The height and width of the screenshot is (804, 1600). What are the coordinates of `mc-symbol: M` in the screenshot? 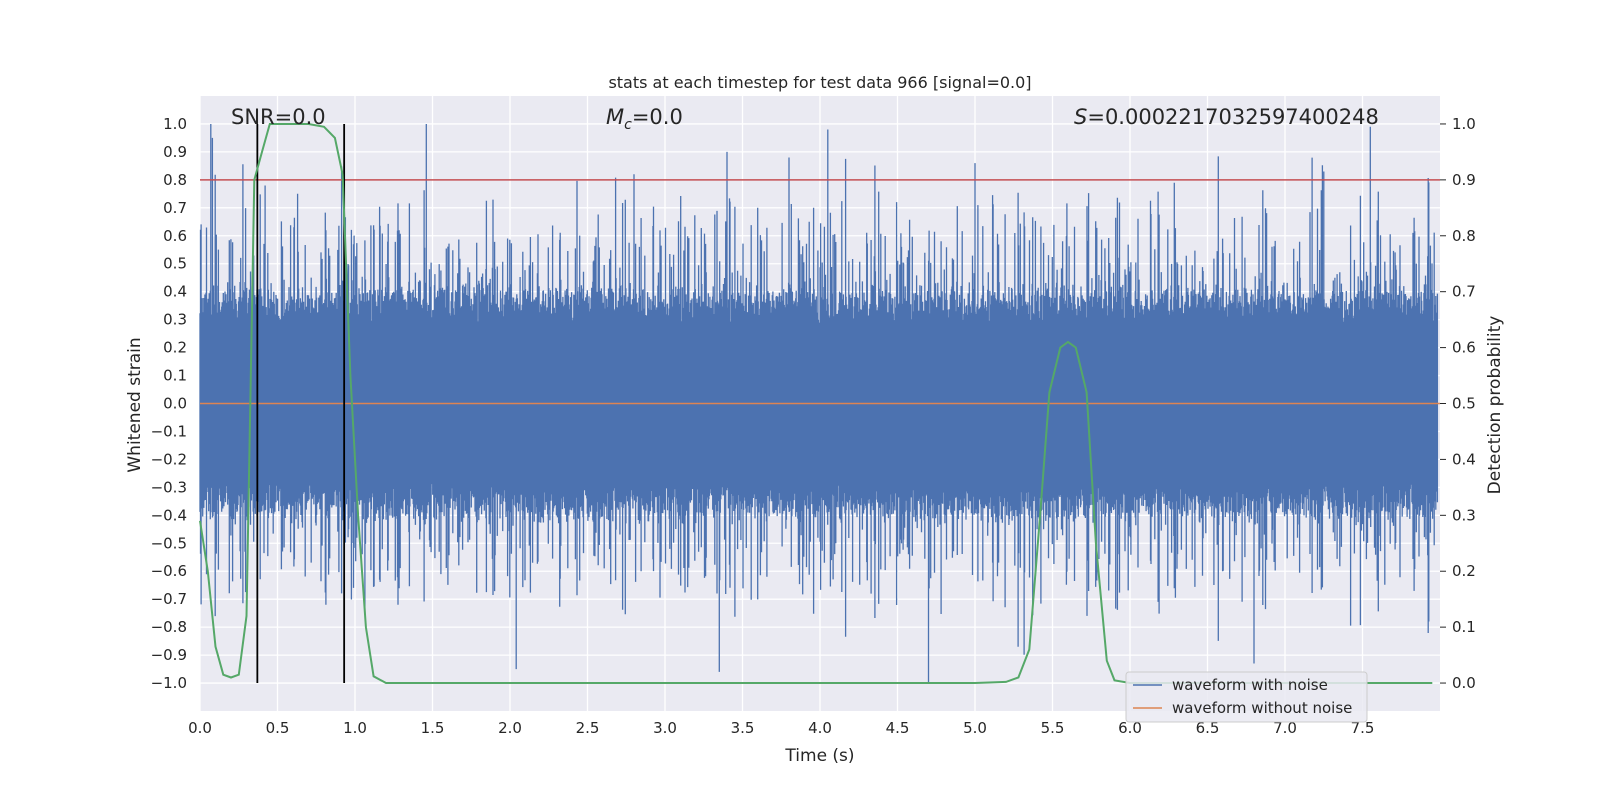 It's located at (615, 117).